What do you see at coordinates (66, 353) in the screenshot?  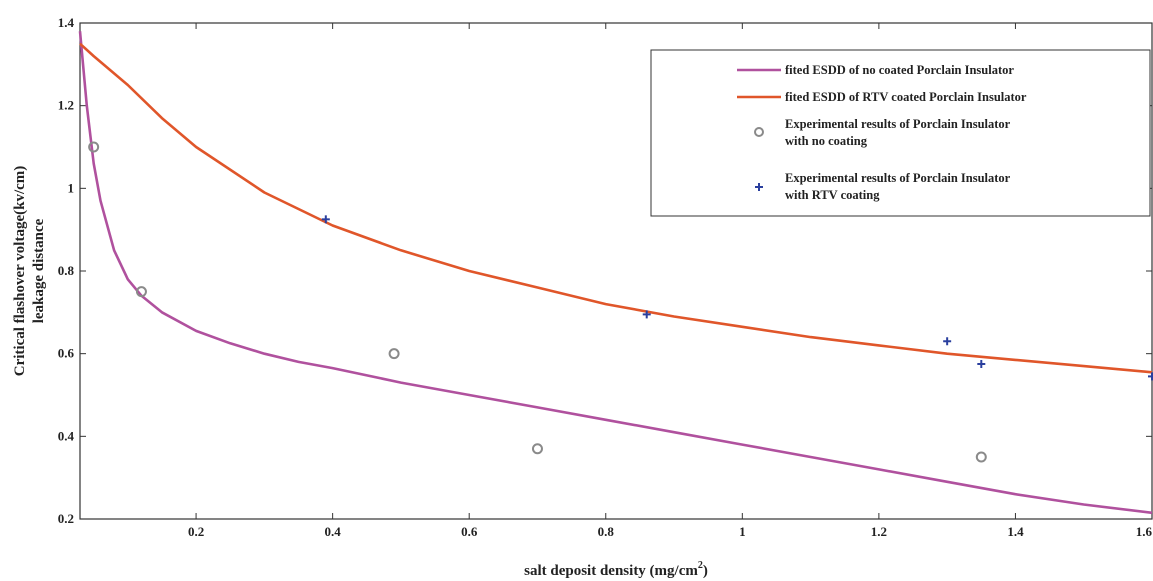 I see `y-tick-label: 0.6` at bounding box center [66, 353].